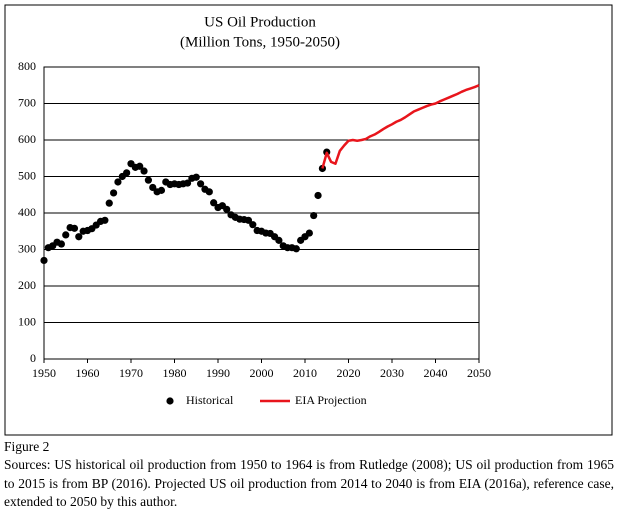  What do you see at coordinates (27, 321) in the screenshot?
I see `y-tick-label: 100` at bounding box center [27, 321].